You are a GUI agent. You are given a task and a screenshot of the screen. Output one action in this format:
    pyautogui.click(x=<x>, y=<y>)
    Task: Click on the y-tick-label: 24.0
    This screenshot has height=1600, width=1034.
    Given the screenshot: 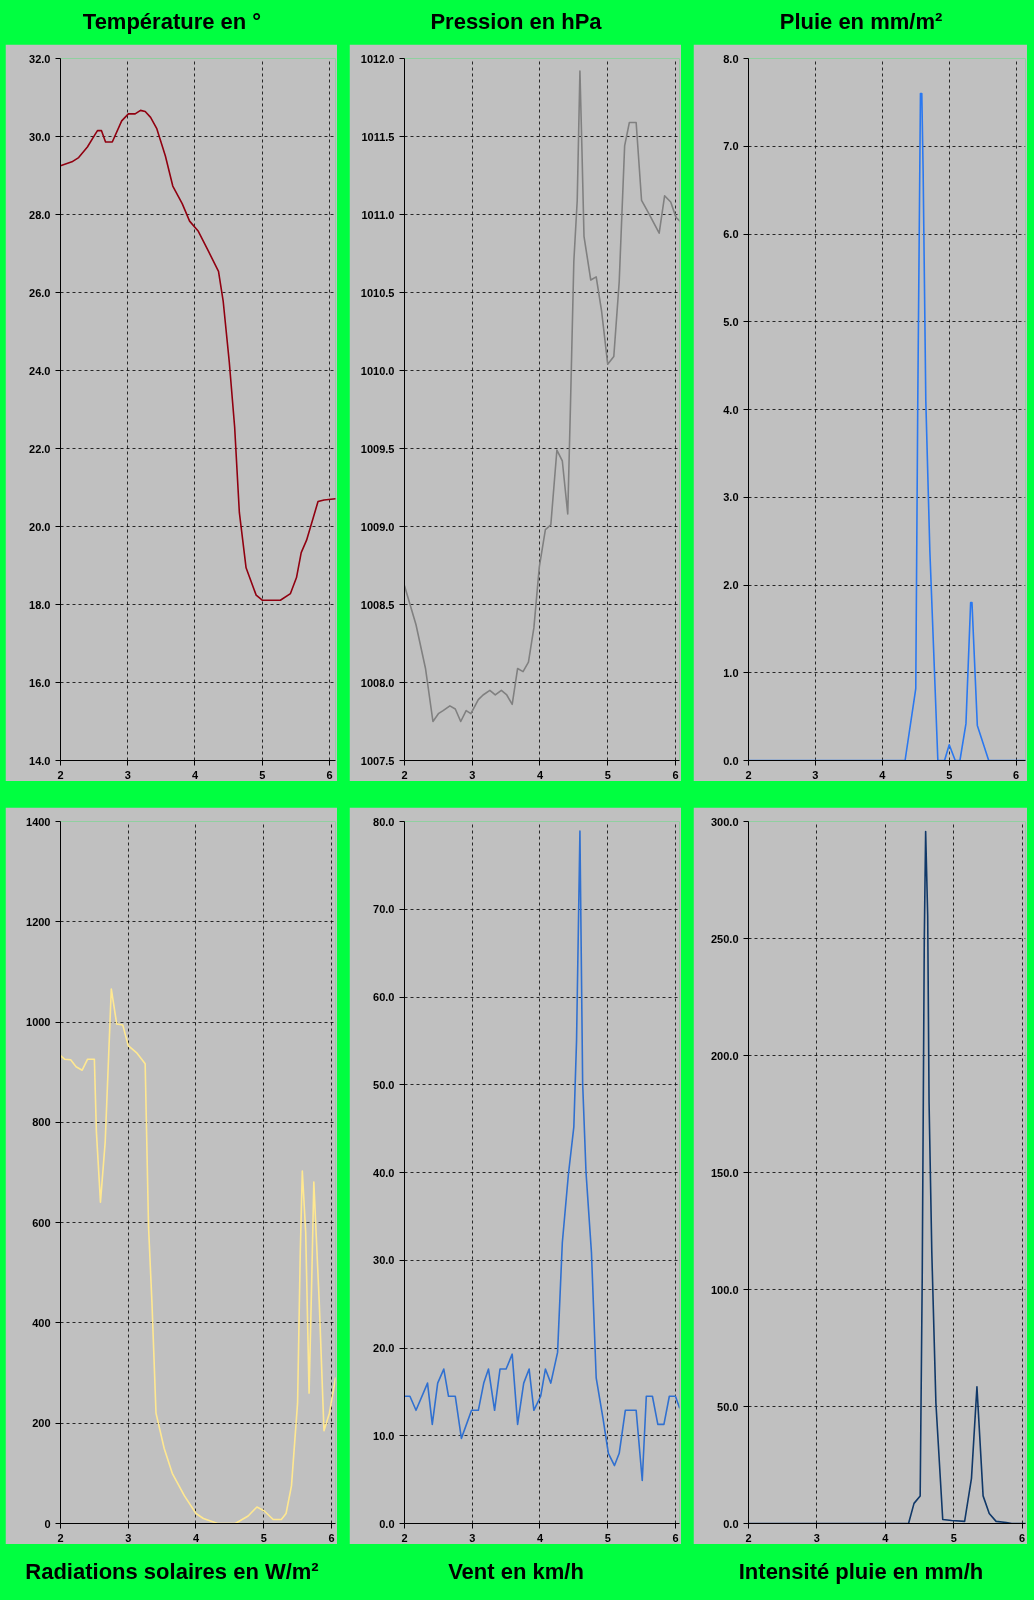 What is the action you would take?
    pyautogui.click(x=40, y=370)
    